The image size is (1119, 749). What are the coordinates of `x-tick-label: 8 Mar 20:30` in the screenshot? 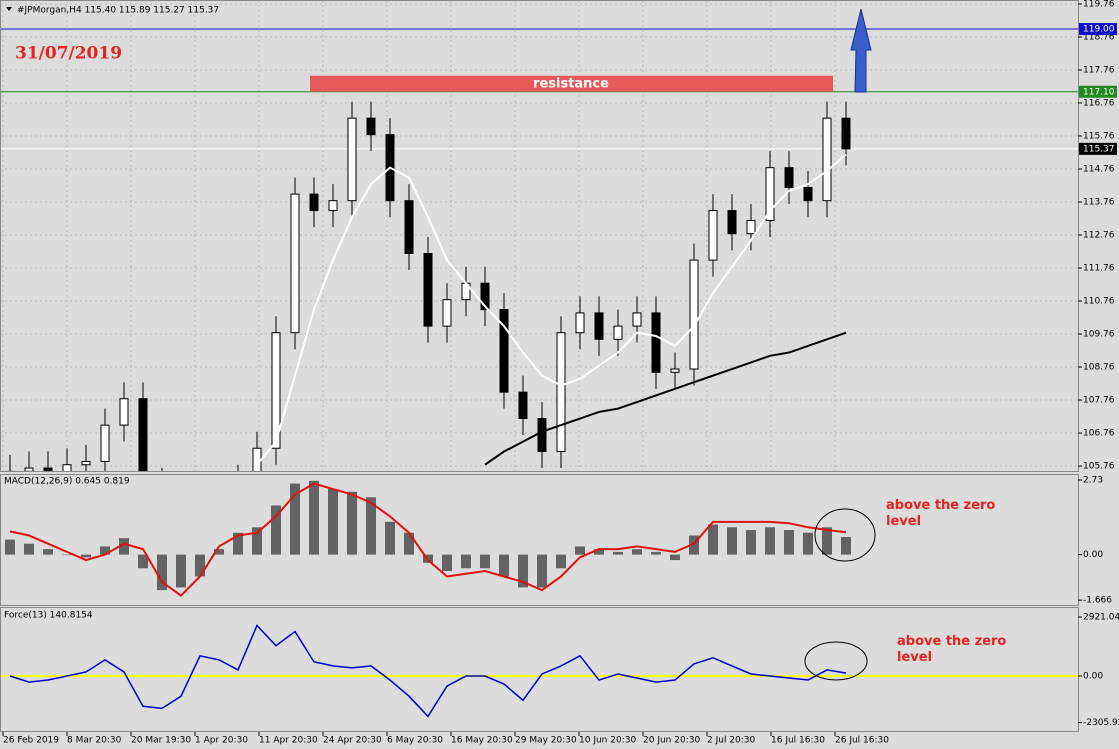 It's located at (94, 741).